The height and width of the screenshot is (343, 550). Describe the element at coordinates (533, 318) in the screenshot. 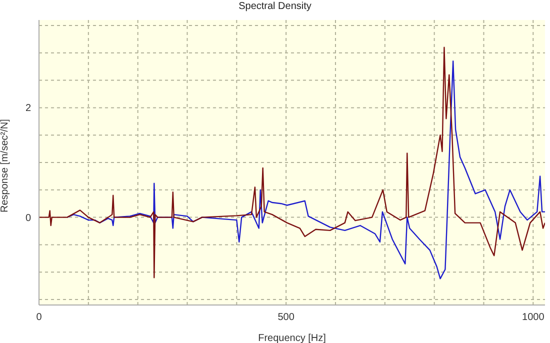

I see `x-tick-label: 1000` at that location.